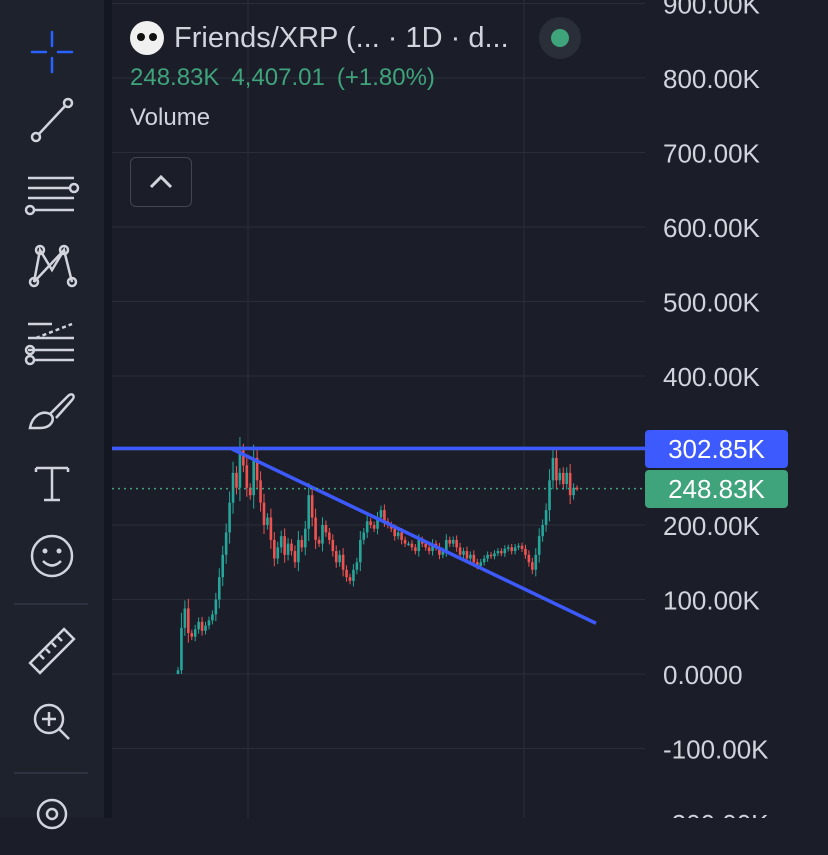  I want to click on y-tick-label: 600.00K, so click(712, 228).